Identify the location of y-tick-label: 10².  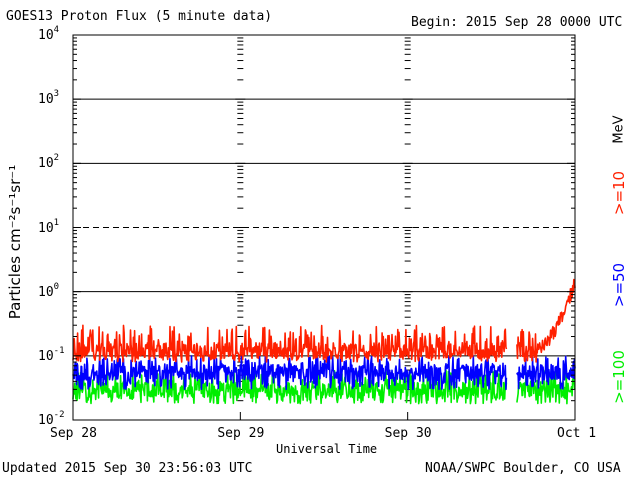
(48, 163).